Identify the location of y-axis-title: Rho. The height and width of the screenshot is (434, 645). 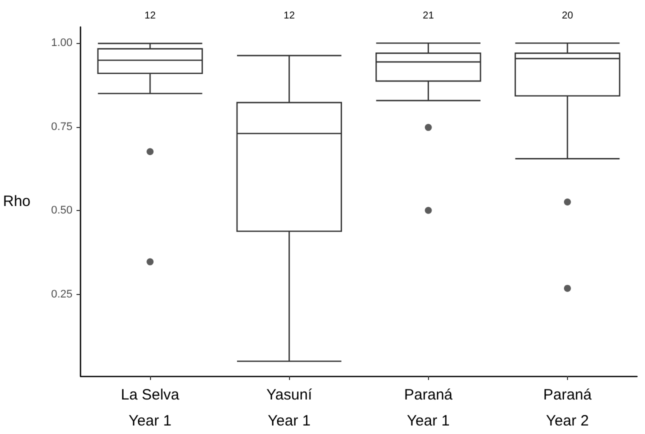
(16, 201).